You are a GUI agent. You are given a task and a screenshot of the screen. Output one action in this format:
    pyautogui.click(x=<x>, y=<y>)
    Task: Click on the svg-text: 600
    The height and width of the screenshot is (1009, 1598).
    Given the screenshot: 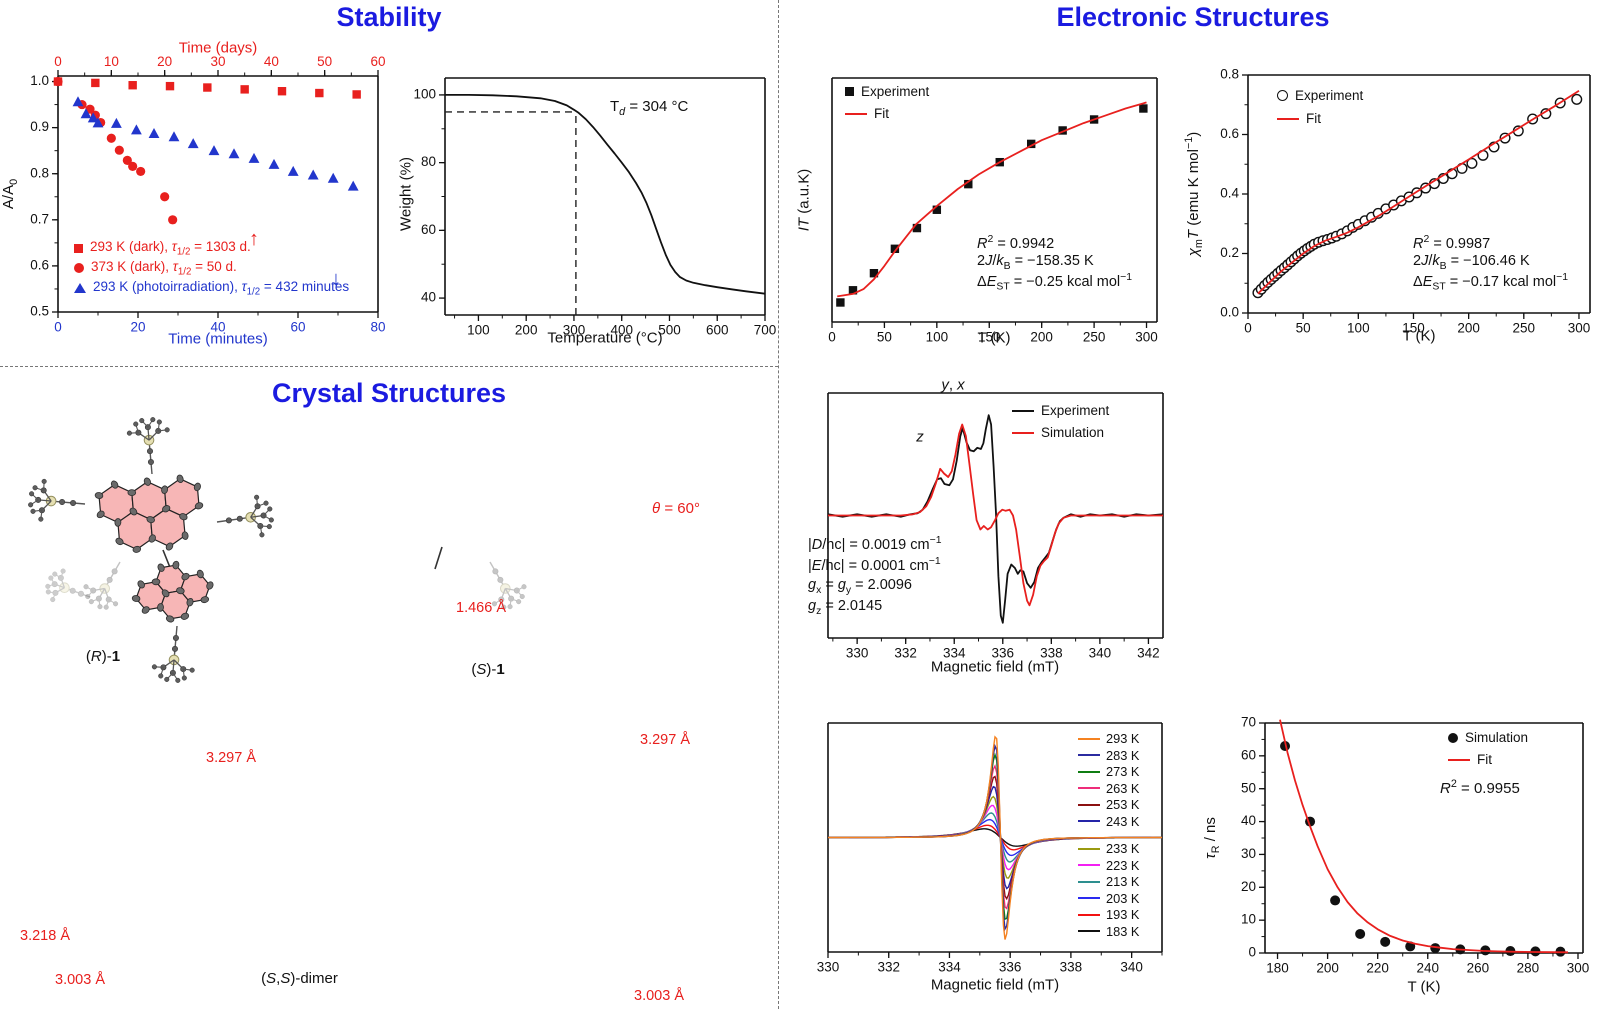 What is the action you would take?
    pyautogui.click(x=717, y=330)
    